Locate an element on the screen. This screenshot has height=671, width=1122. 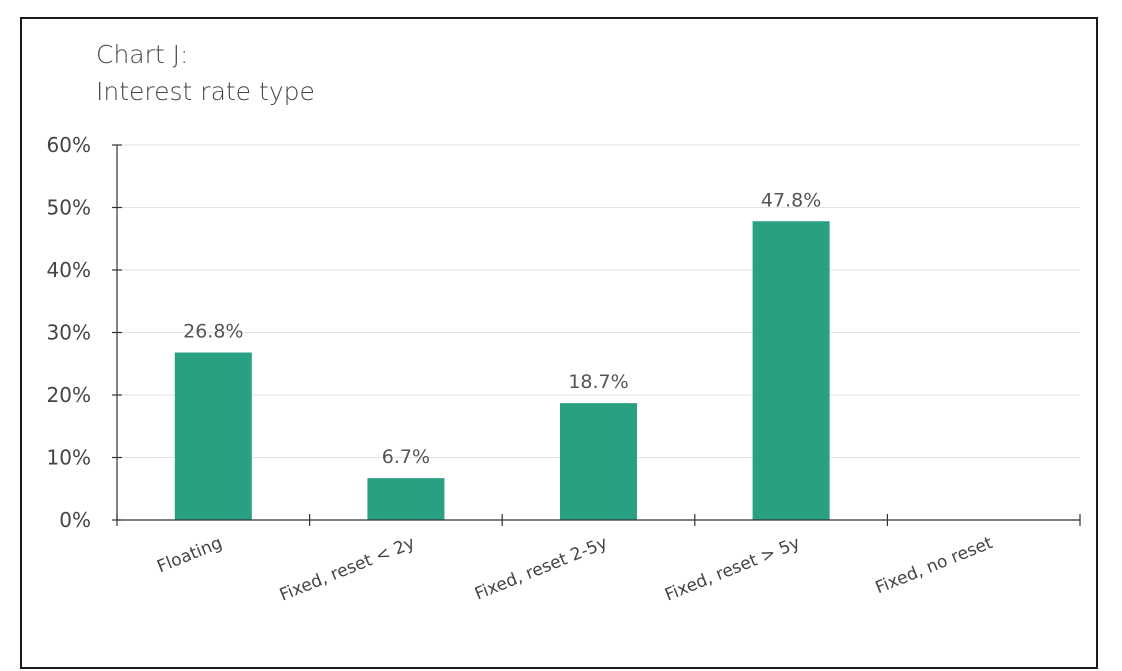
data-label: 47.8% is located at coordinates (791, 200).